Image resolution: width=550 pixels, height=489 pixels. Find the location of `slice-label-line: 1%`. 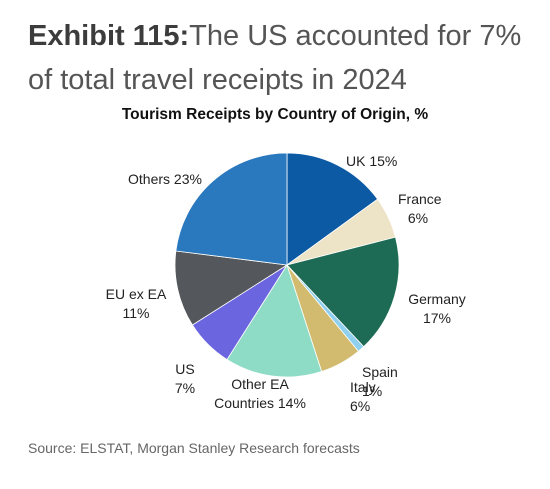

slice-label-line: 1% is located at coordinates (372, 391).